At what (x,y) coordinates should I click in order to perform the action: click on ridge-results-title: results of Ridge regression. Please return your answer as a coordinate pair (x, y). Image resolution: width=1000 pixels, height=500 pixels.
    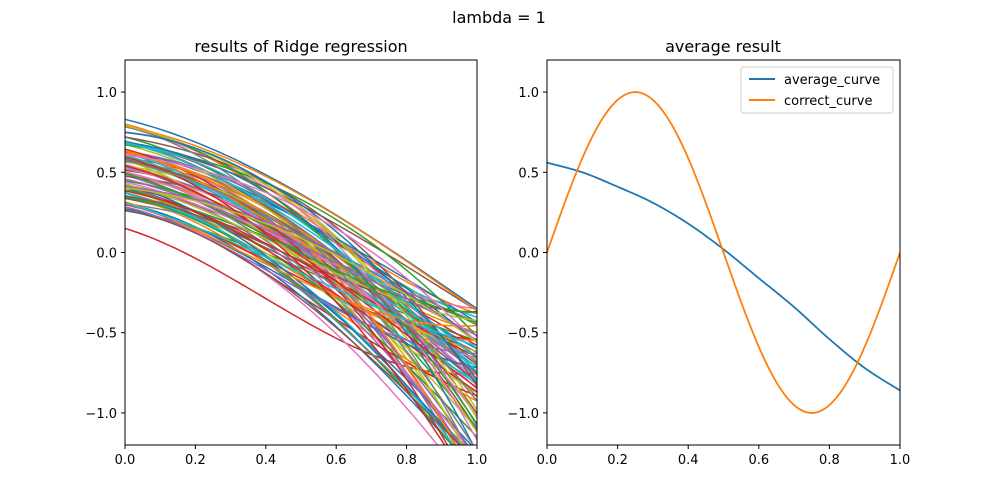
    Looking at the image, I should click on (300, 46).